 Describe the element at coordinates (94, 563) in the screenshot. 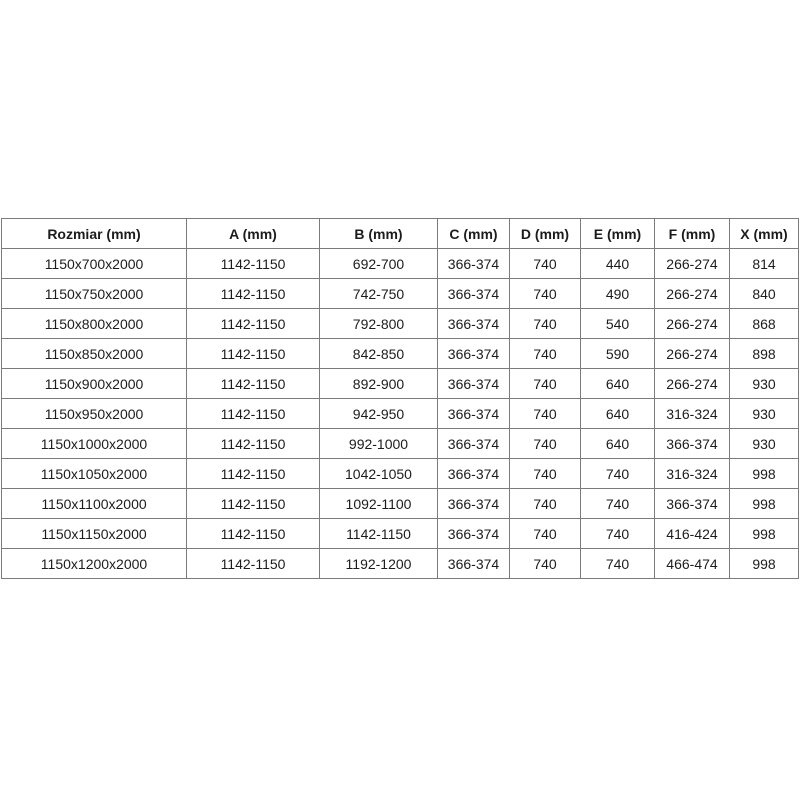

I see `cell-rozmiar: 1150x1200x2000` at that location.